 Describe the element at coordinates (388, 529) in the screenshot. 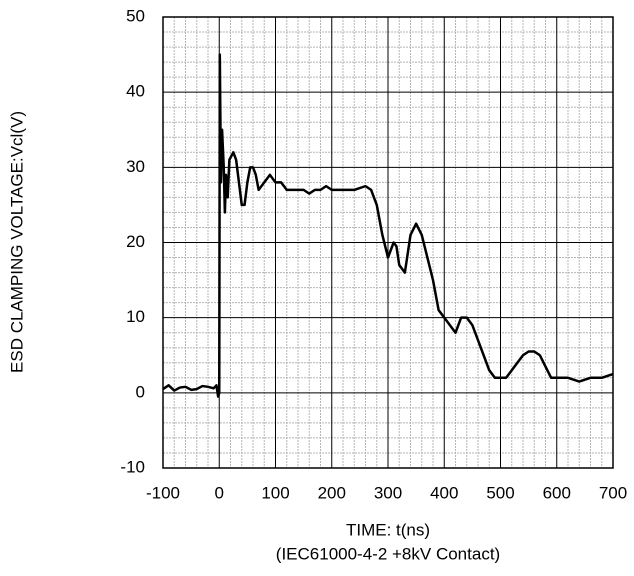

I see `x-axis-label: TIME: t(ns)` at that location.